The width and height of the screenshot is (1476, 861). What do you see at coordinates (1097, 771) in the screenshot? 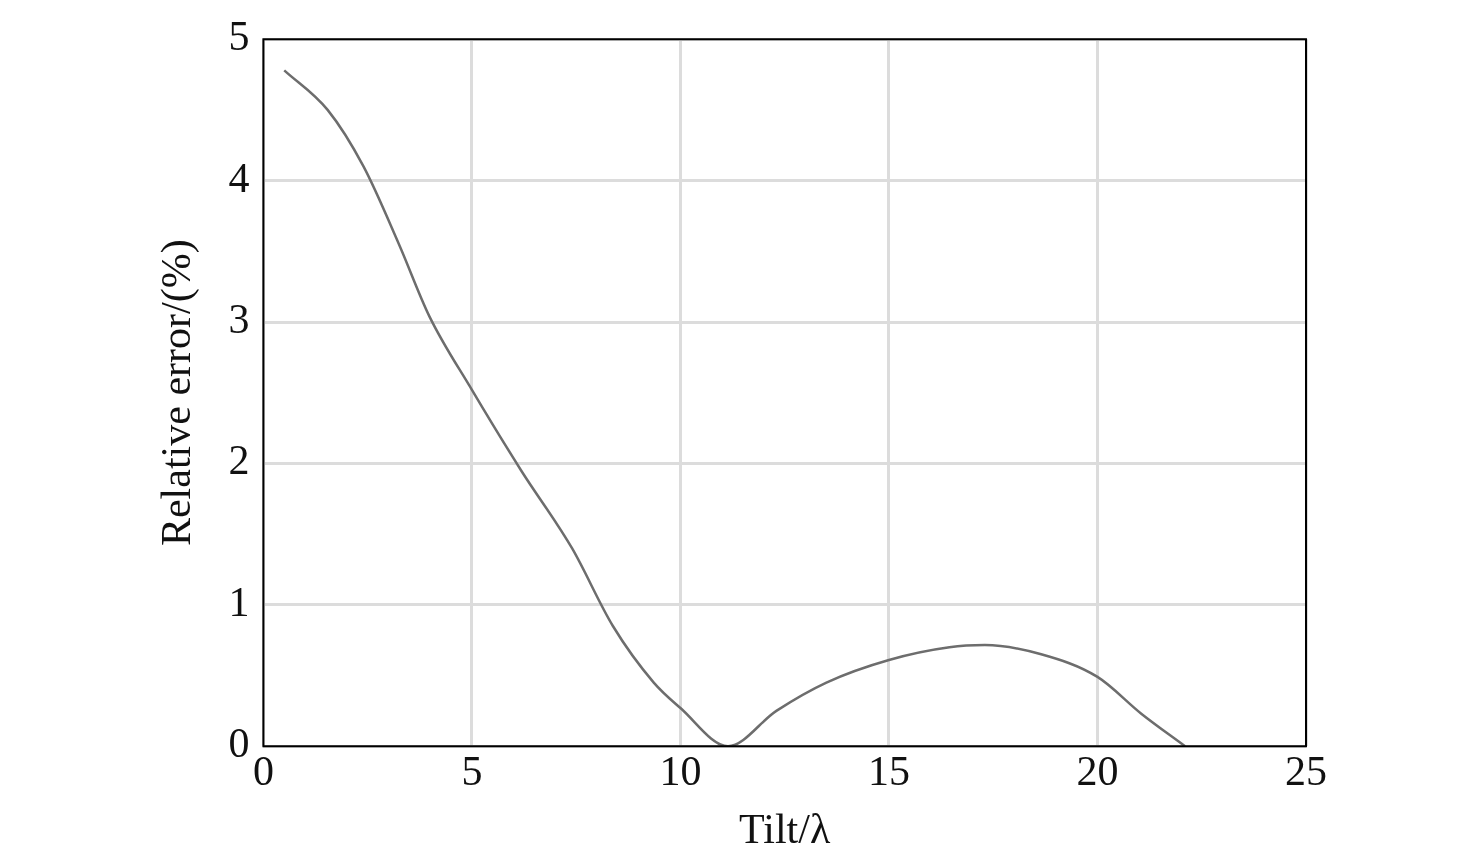
I see `x-tick-label: 20` at bounding box center [1097, 771].